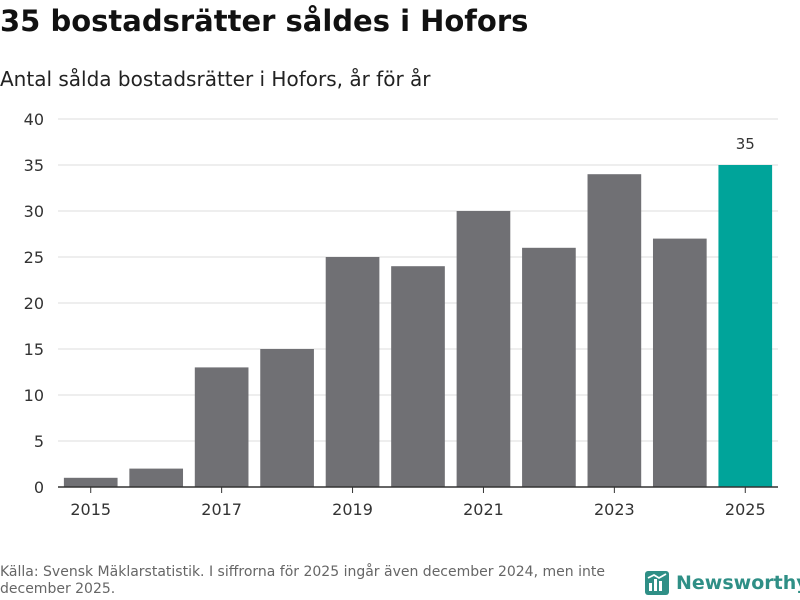  Describe the element at coordinates (549, 367) in the screenshot. I see `bar-2022` at that location.